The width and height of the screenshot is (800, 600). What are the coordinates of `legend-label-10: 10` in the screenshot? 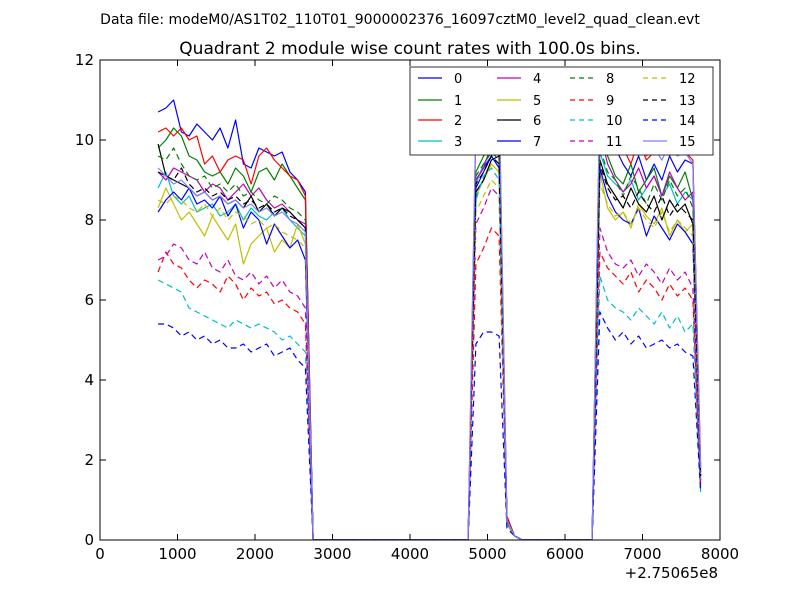 It's located at (614, 121).